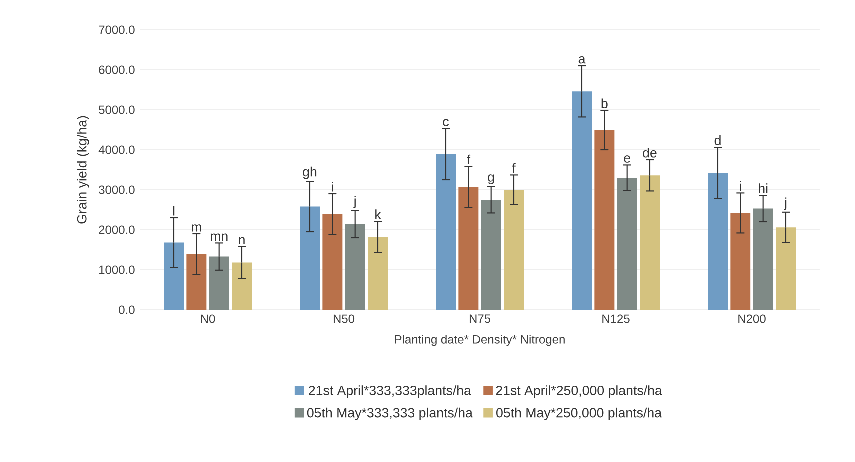 This screenshot has width=855, height=462. Describe the element at coordinates (174, 211) in the screenshot. I see `annotation: l` at that location.